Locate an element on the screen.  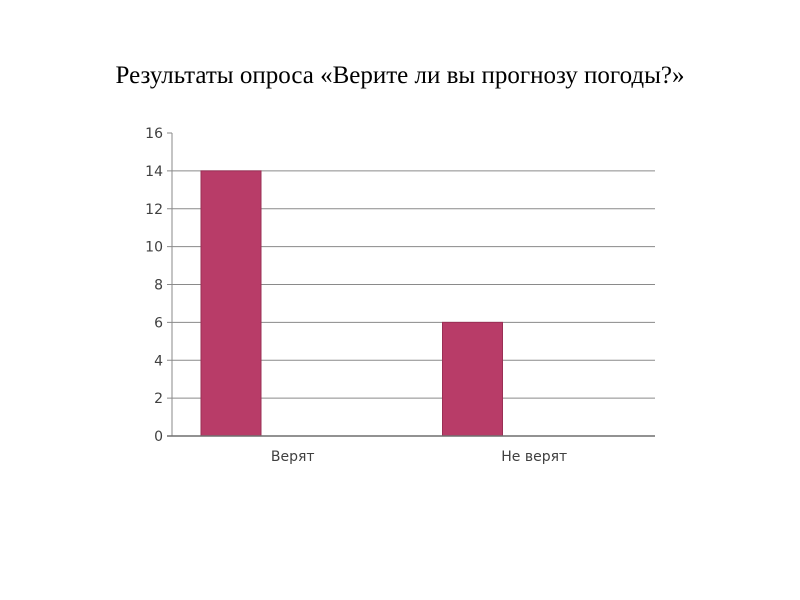
y-tick-label: 10 is located at coordinates (154, 248).